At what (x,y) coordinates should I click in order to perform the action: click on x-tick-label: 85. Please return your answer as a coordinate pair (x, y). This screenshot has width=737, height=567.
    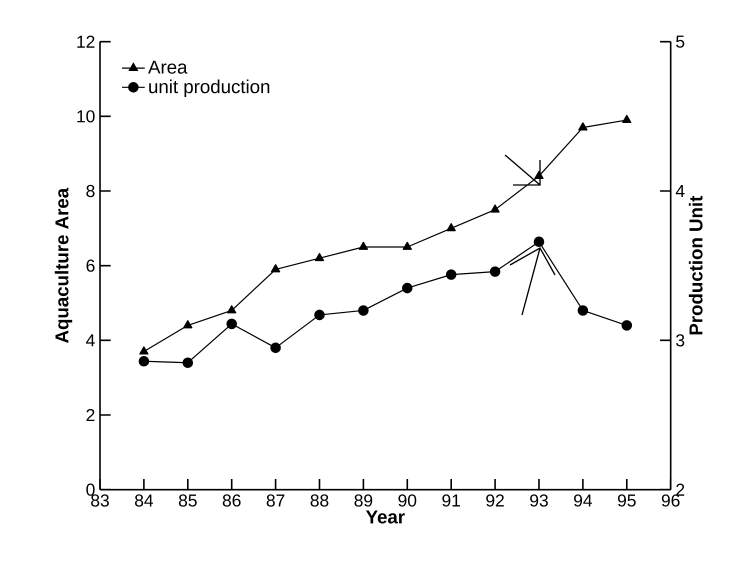
    Looking at the image, I should click on (187, 500).